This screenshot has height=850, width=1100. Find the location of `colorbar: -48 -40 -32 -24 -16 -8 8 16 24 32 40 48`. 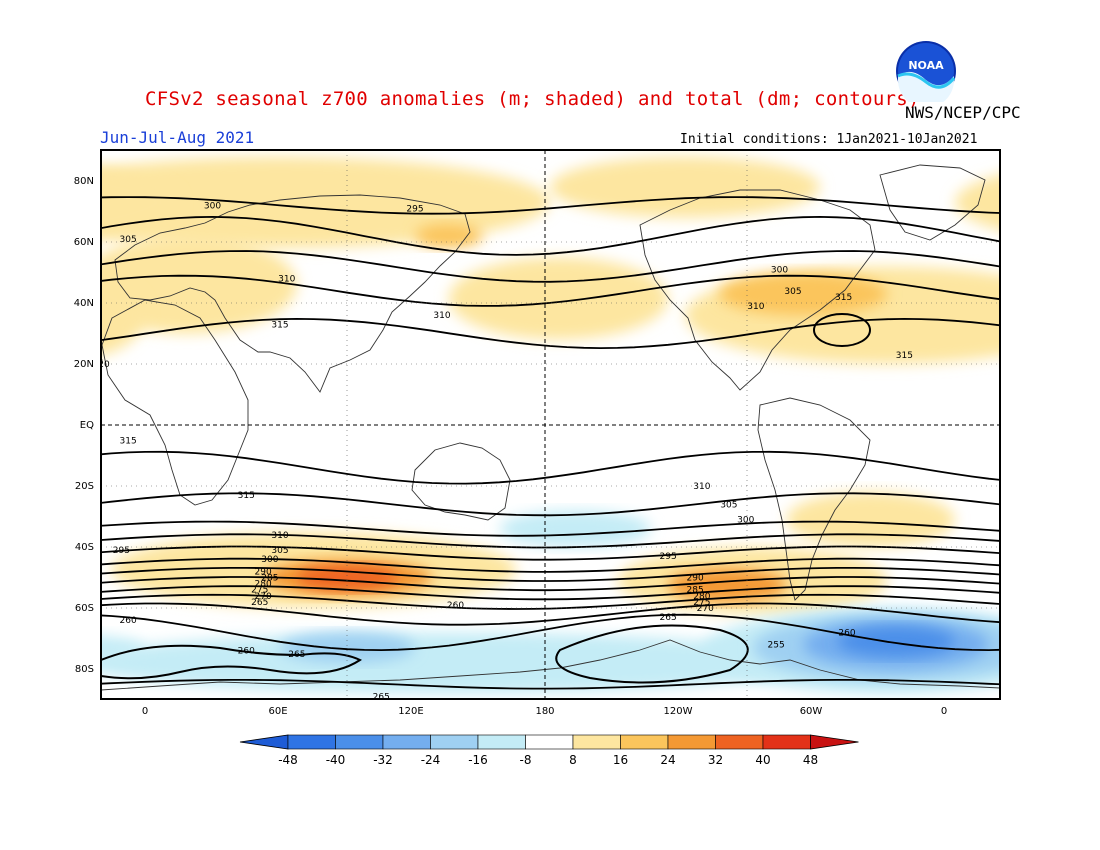

colorbar: -48 -40 -32 -24 -16 -8 8 16 24 32 40 48 is located at coordinates (549, 750).